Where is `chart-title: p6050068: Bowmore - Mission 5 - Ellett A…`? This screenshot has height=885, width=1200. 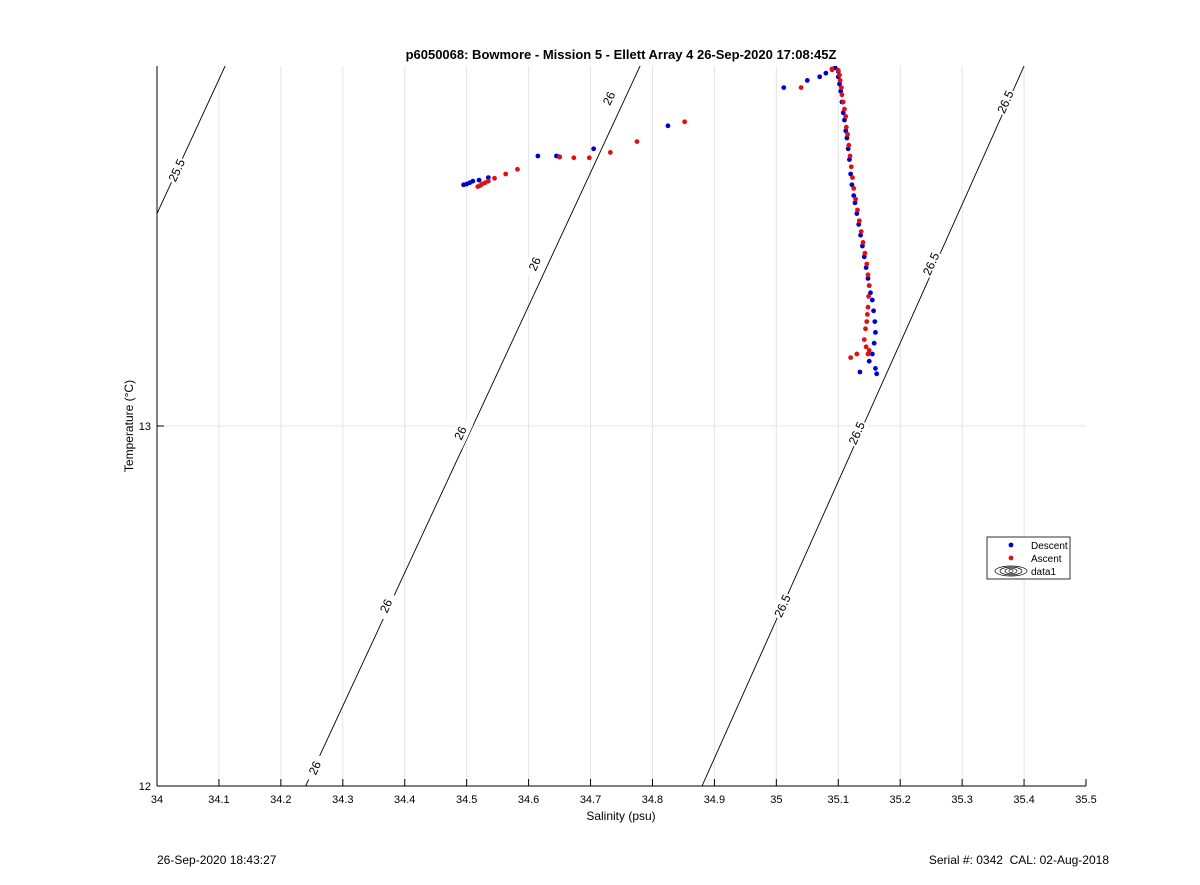
chart-title: p6050068: Bowmore - Mission 5 - Ellett A… is located at coordinates (621, 54).